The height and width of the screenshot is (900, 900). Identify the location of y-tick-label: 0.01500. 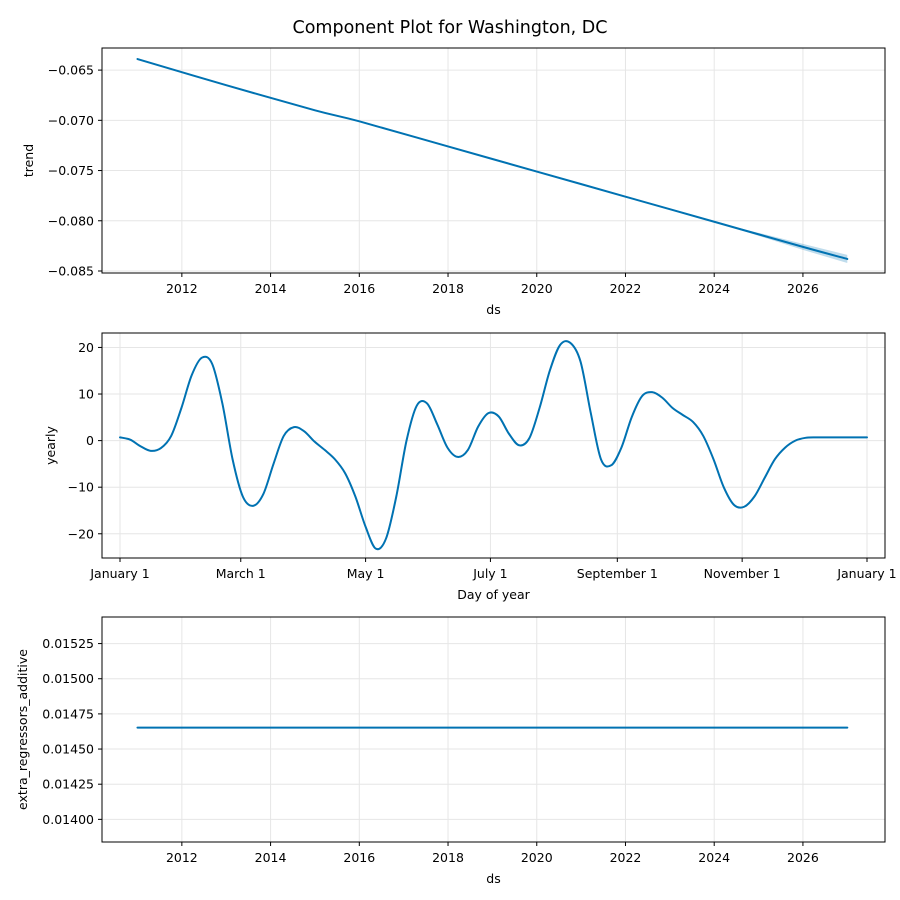
(68, 678).